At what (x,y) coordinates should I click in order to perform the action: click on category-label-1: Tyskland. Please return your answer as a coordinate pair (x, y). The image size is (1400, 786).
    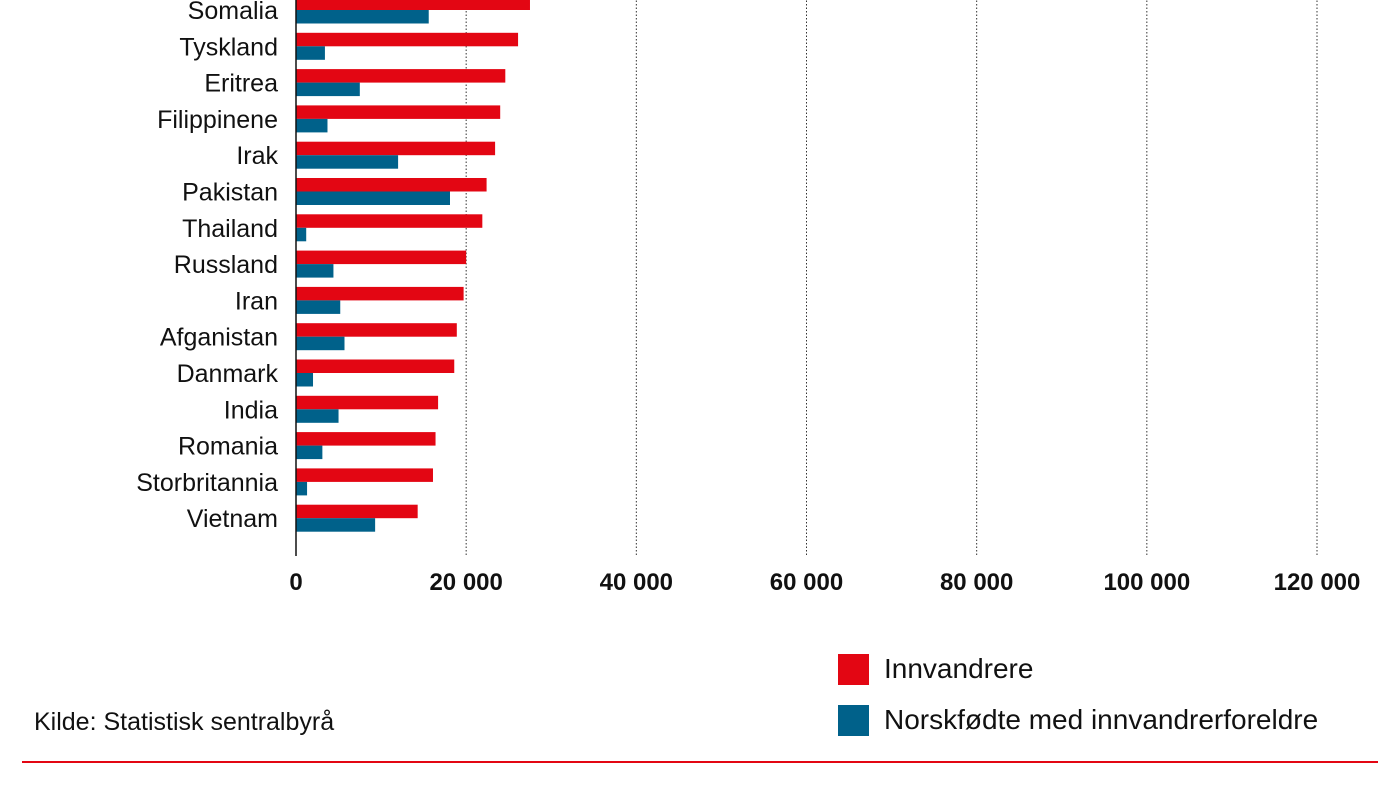
    Looking at the image, I should click on (228, 47).